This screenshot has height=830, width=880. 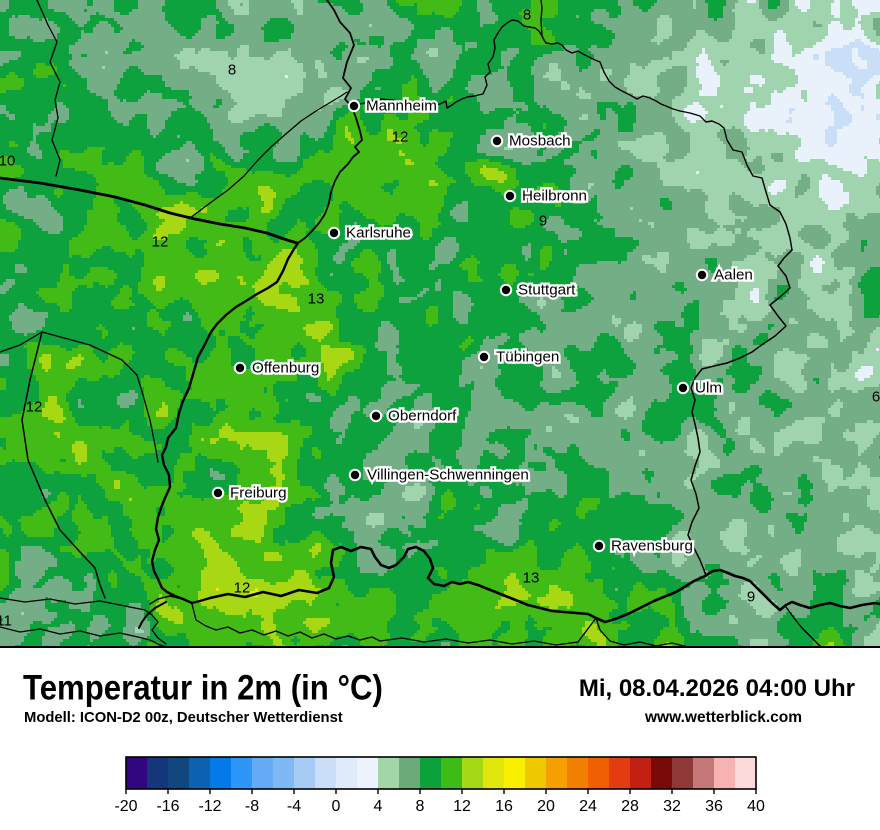 What do you see at coordinates (167, 806) in the screenshot?
I see `svg-text: -16` at bounding box center [167, 806].